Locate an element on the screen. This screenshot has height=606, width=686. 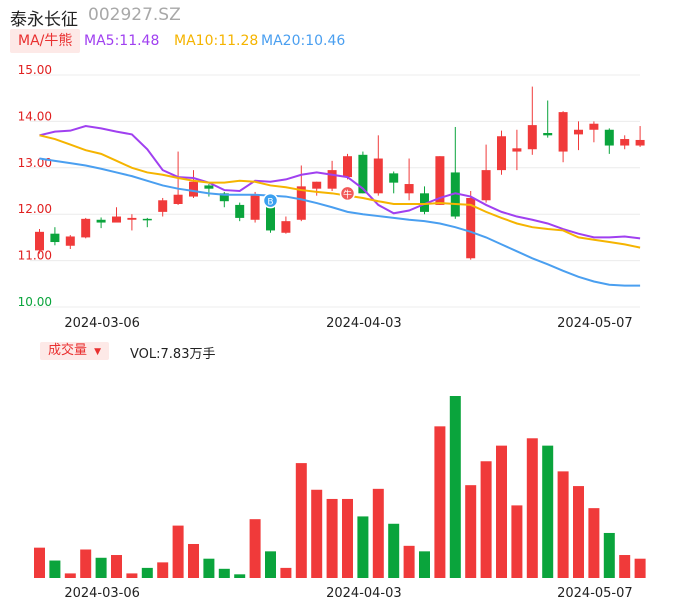
volume-x-tick-label: 2024-04-03 is located at coordinates (364, 593).